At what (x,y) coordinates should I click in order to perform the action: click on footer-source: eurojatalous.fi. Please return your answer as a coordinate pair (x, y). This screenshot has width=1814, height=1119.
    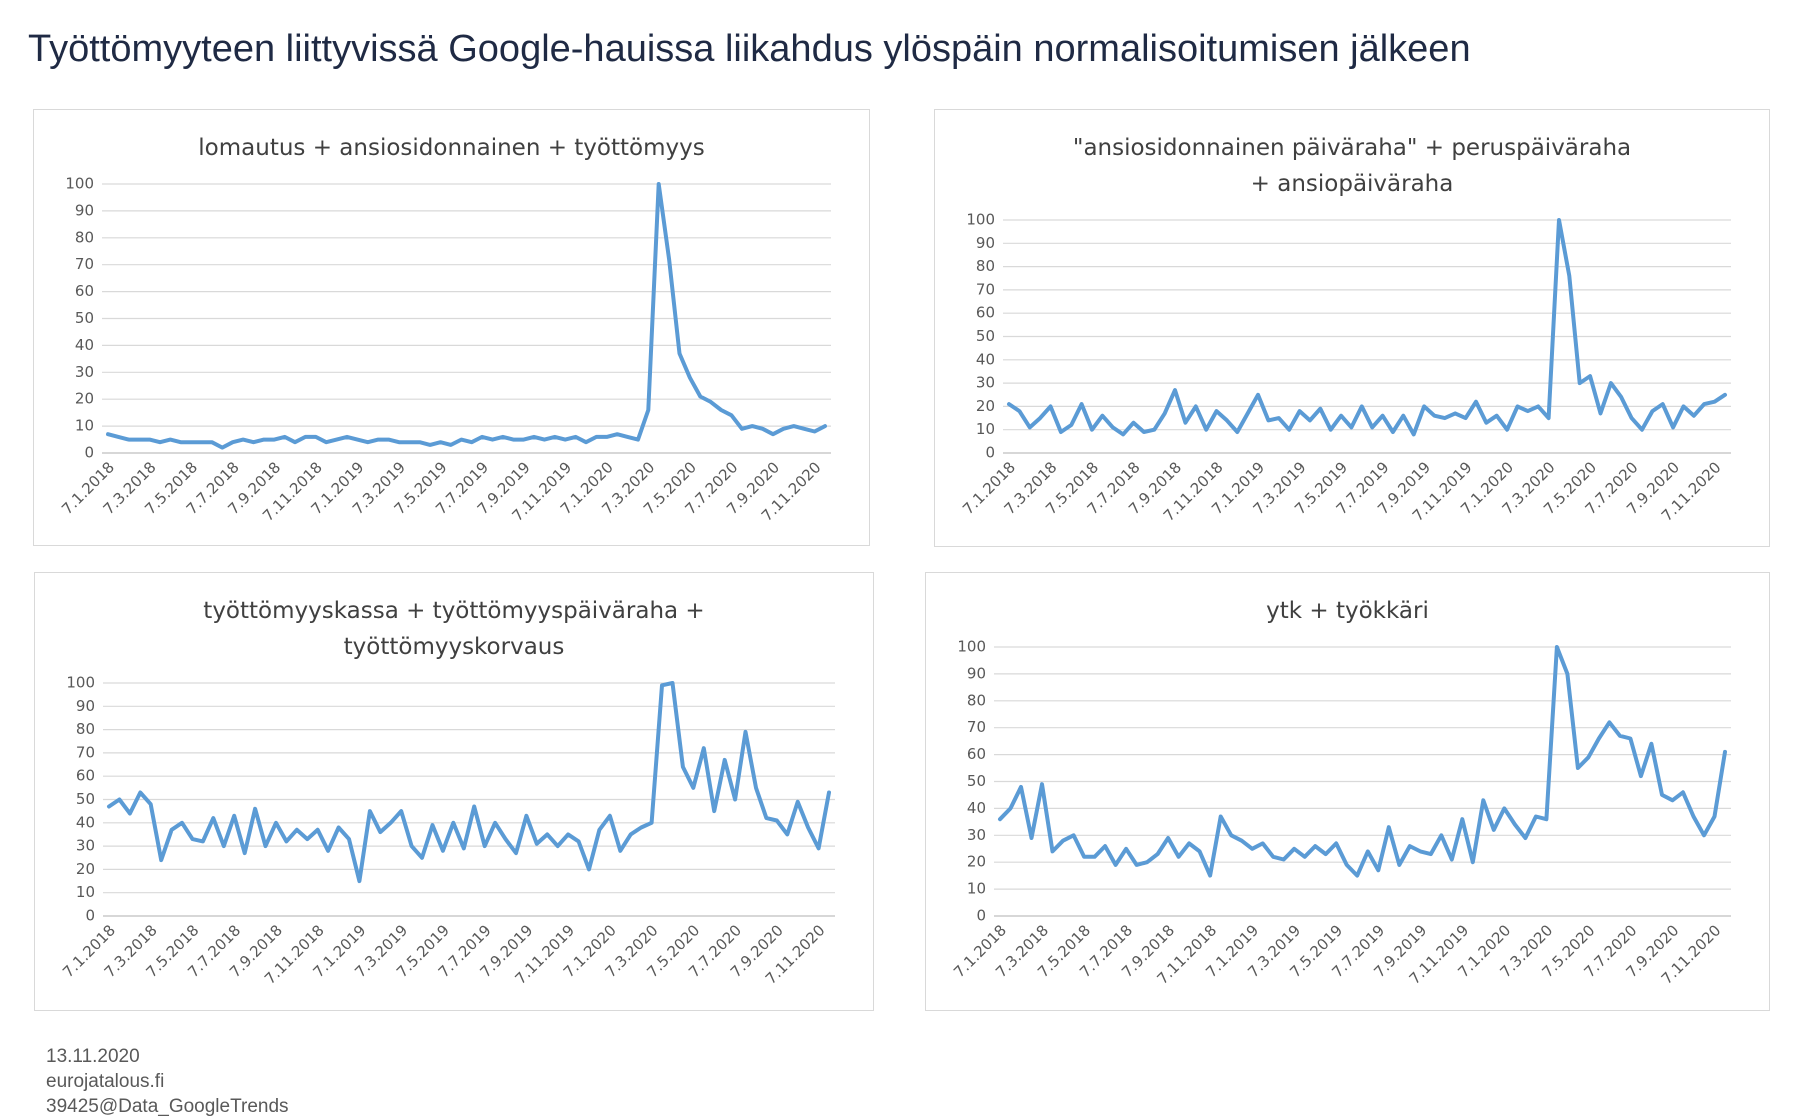
    Looking at the image, I should click on (105, 1081).